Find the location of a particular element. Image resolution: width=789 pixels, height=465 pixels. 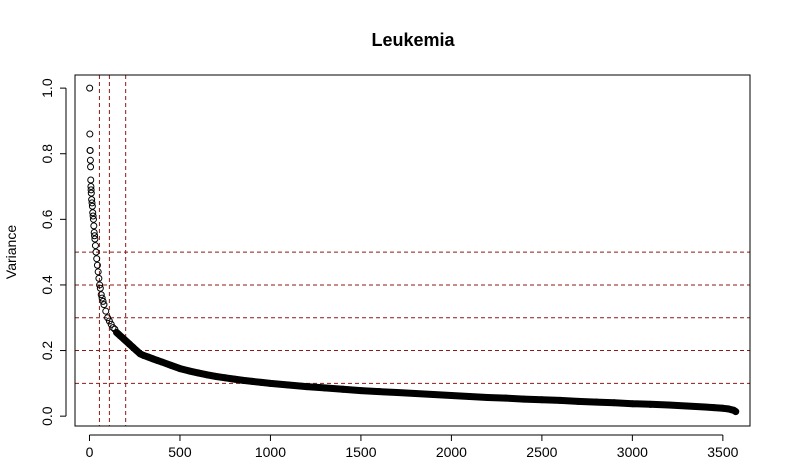

x-tick-label: 500 is located at coordinates (180, 452).